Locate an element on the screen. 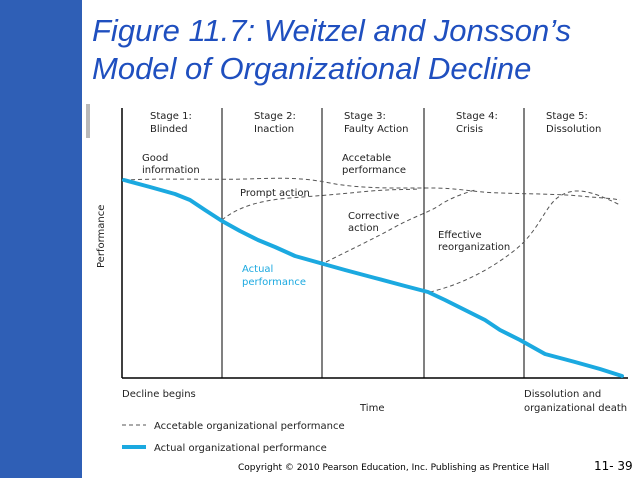  effective-reorganization-label-1: Effective is located at coordinates (460, 235).